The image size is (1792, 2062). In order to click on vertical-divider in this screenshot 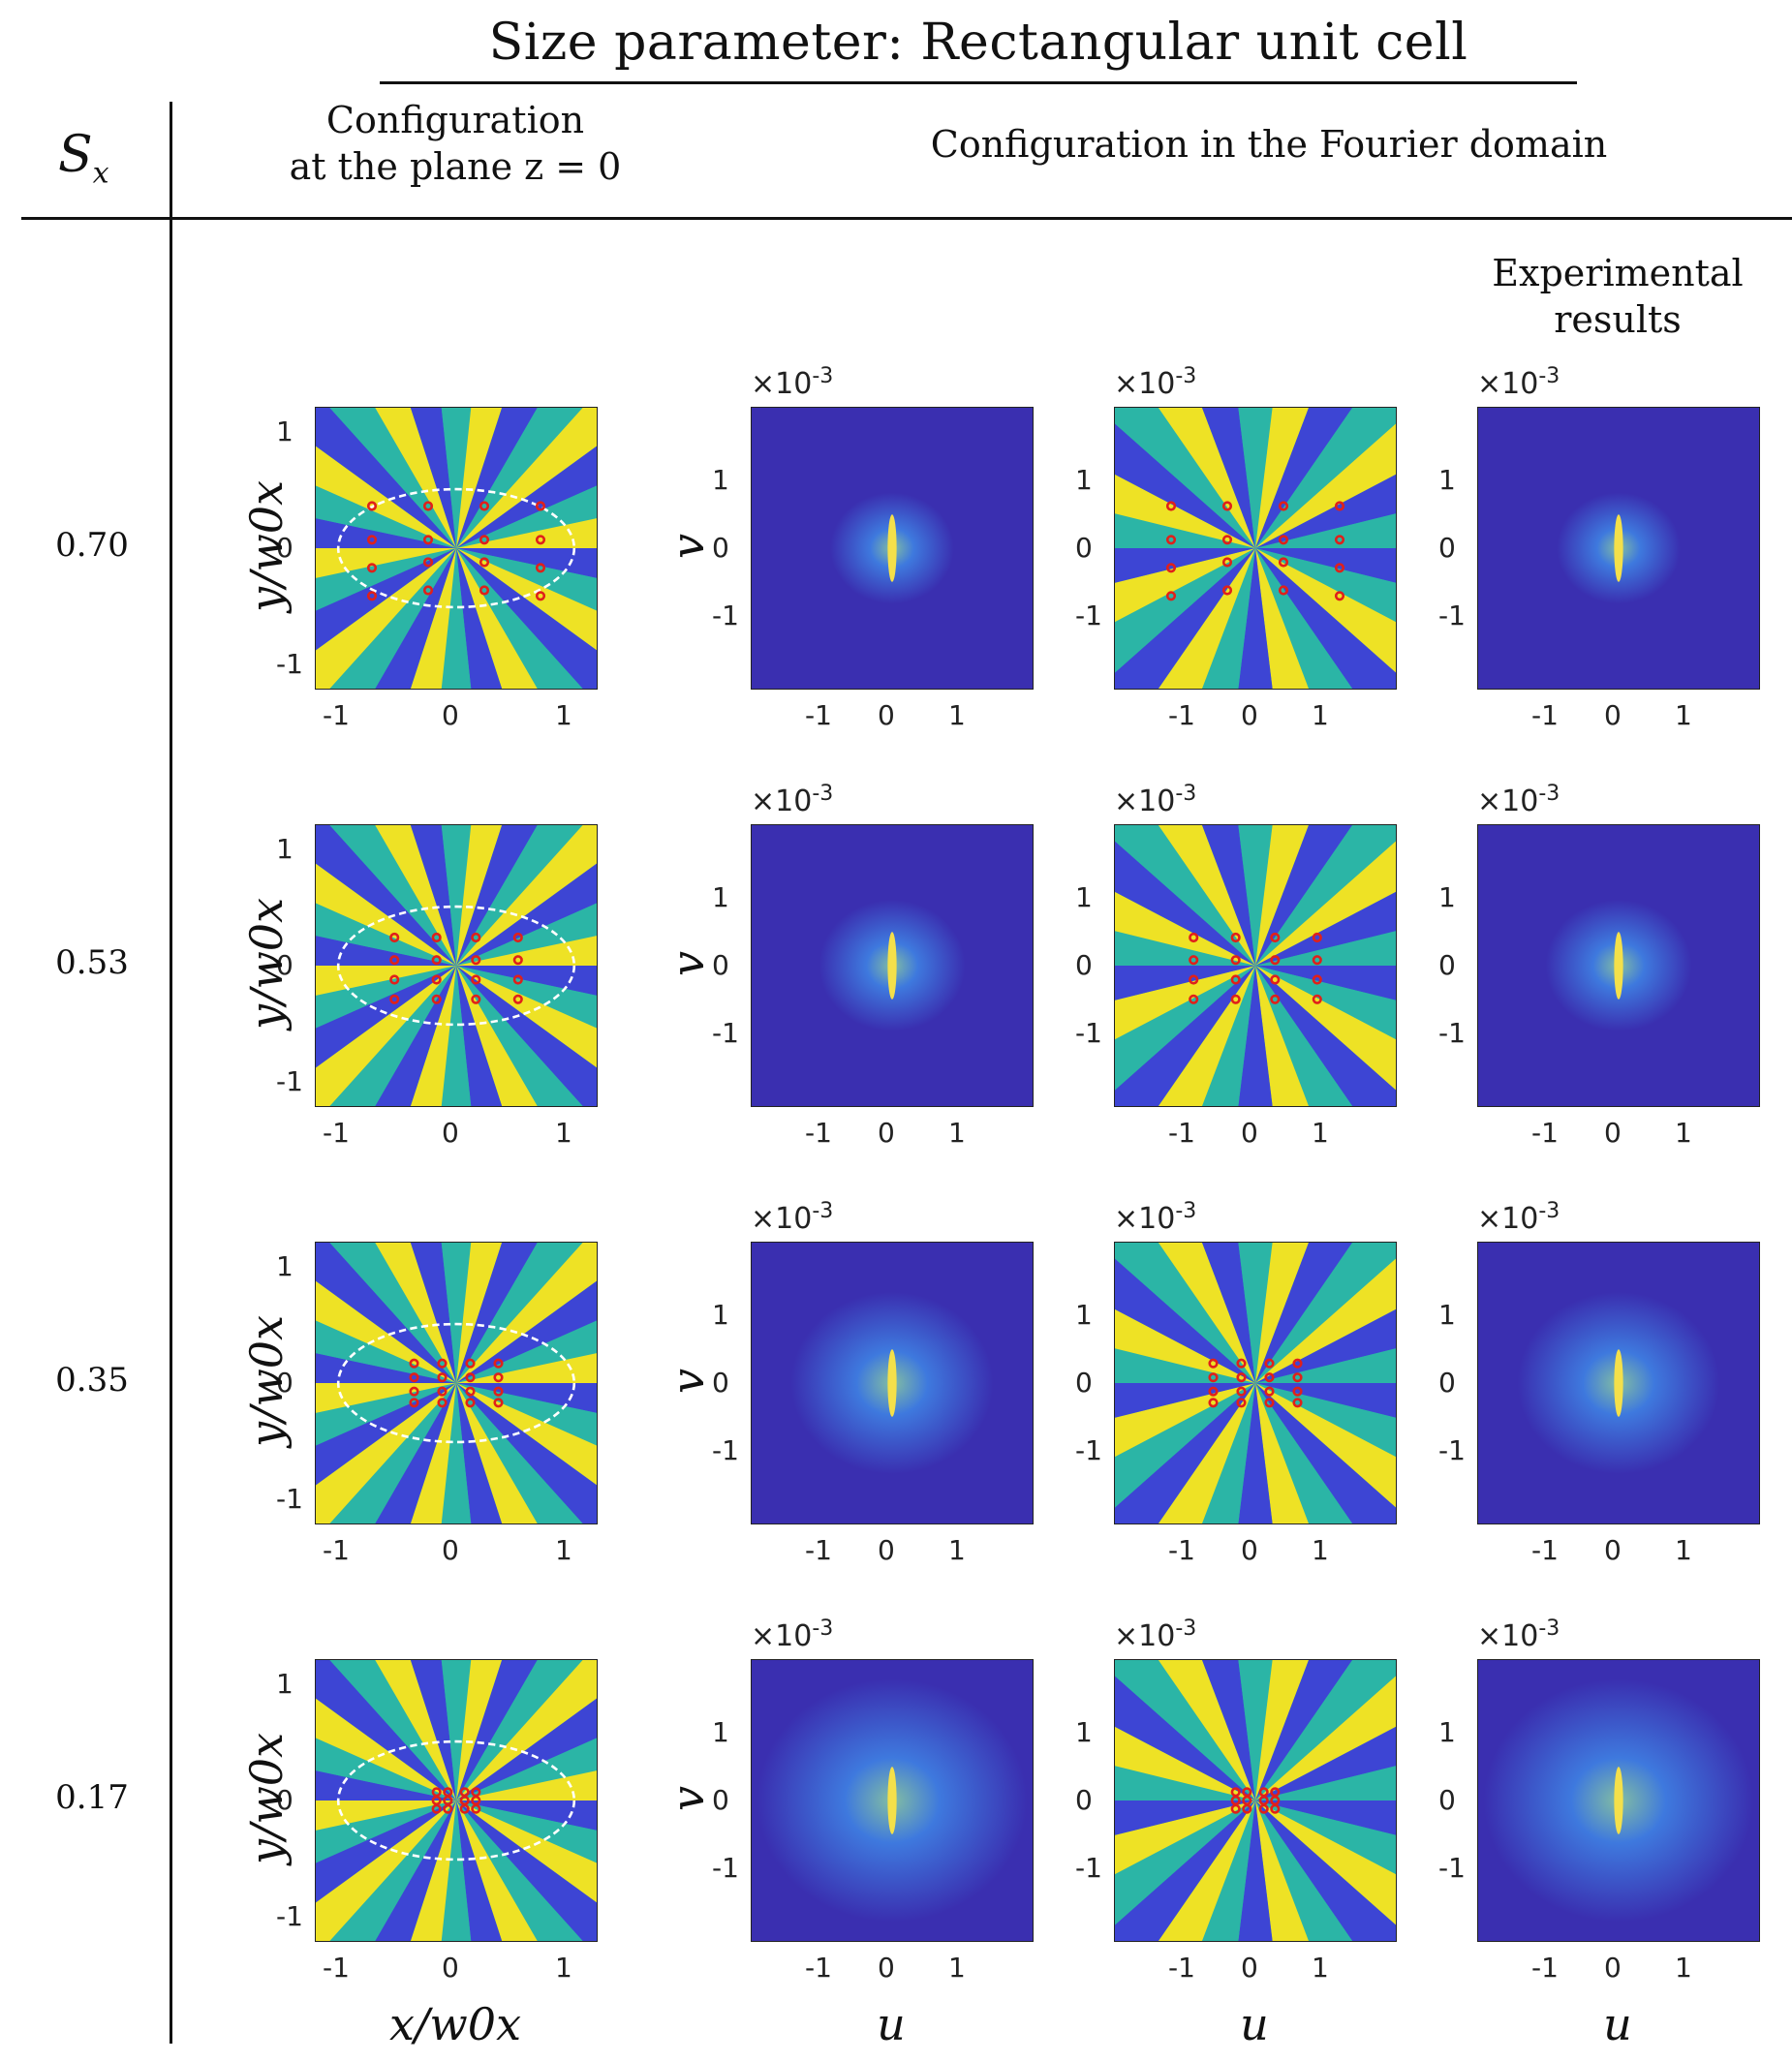, I will do `click(171, 1073)`.